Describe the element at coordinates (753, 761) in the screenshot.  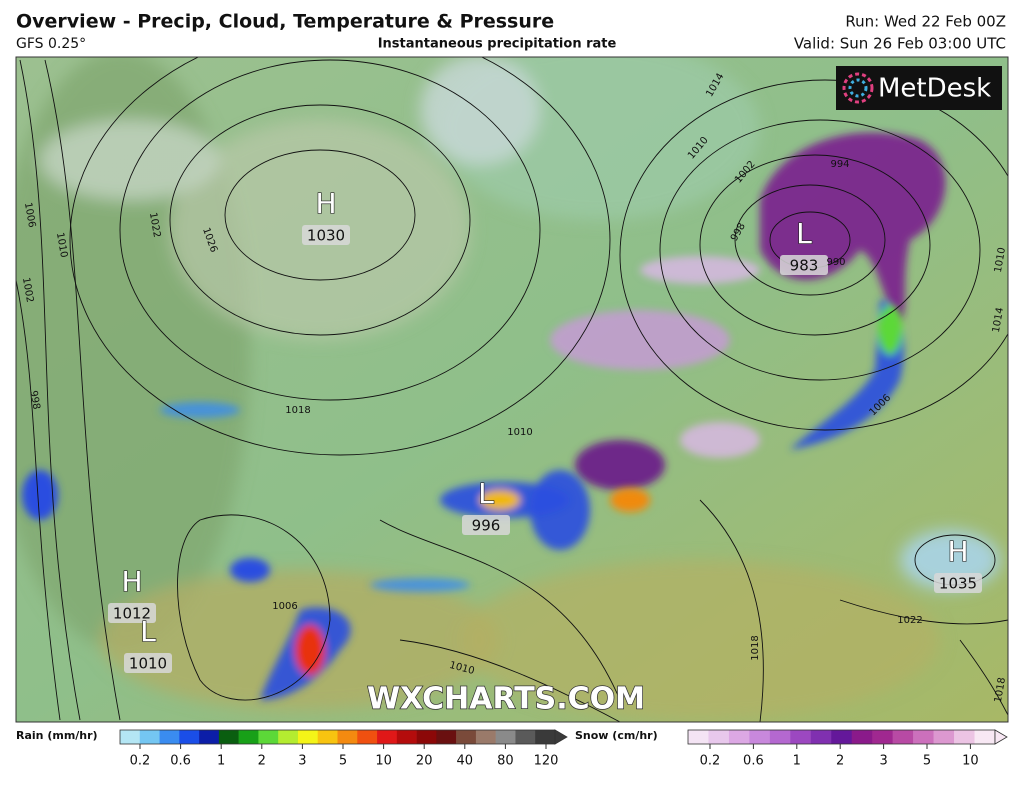
I see `snow-tick-label: 0.6` at that location.